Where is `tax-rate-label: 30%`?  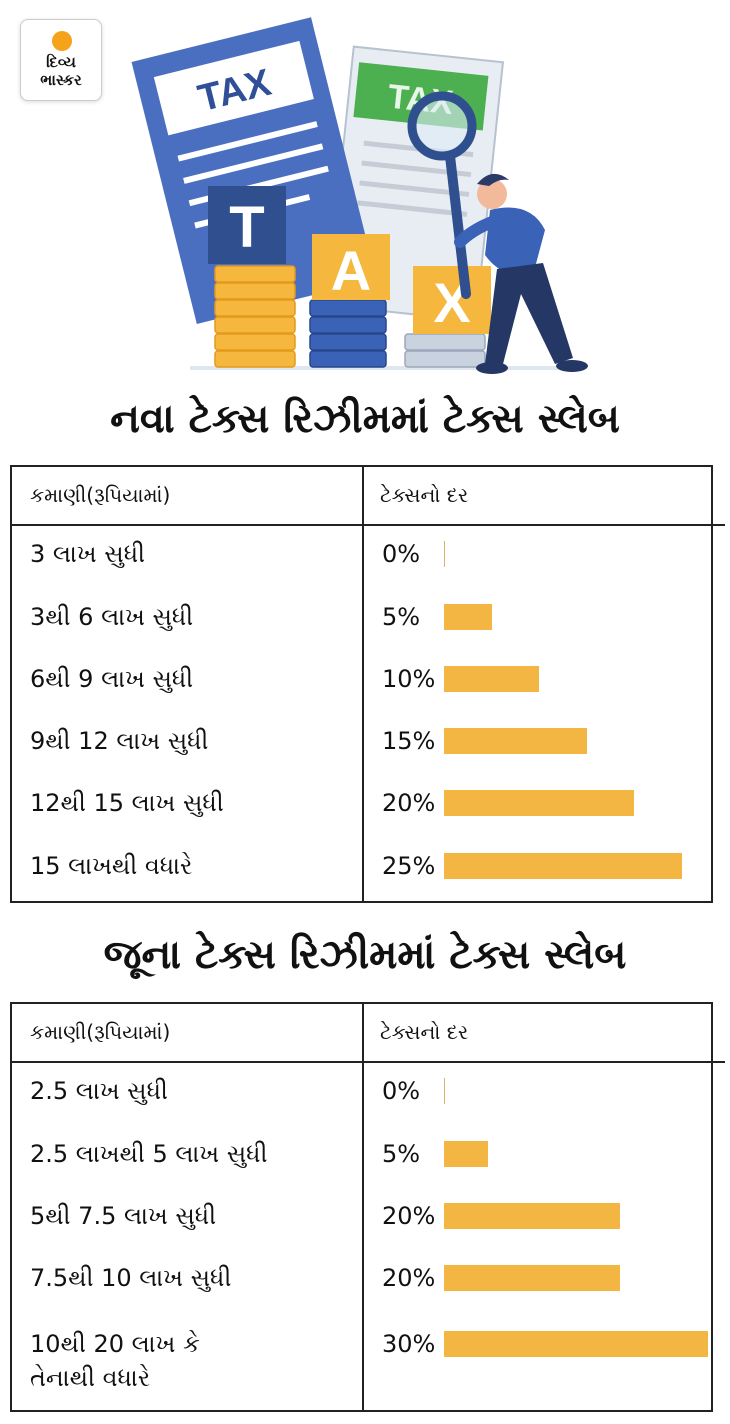
tax-rate-label: 30% is located at coordinates (409, 1344).